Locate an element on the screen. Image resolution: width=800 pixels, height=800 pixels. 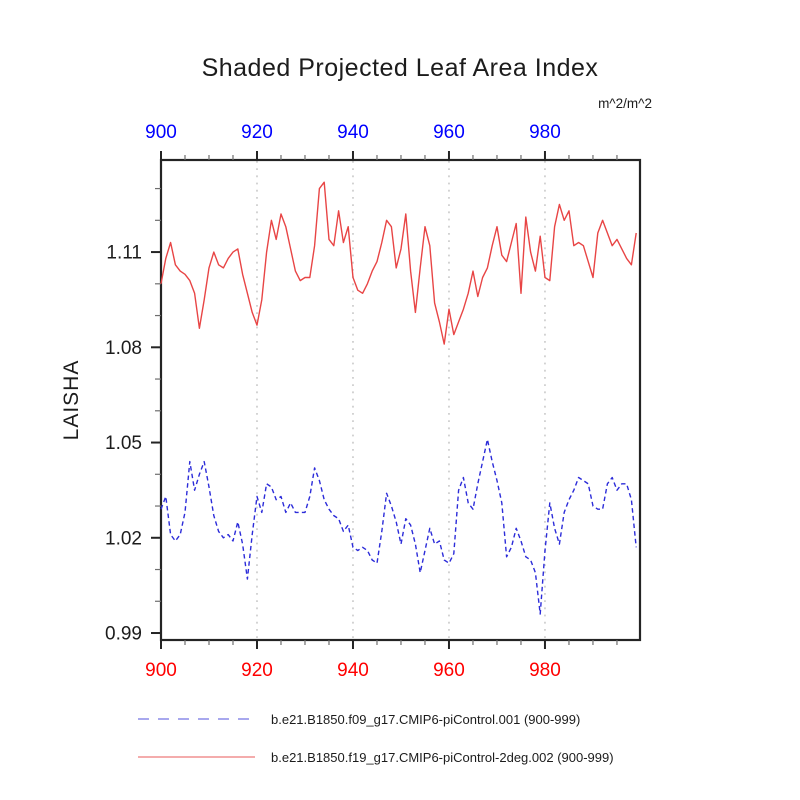
x-tick-label-bottom: 900 is located at coordinates (161, 670).